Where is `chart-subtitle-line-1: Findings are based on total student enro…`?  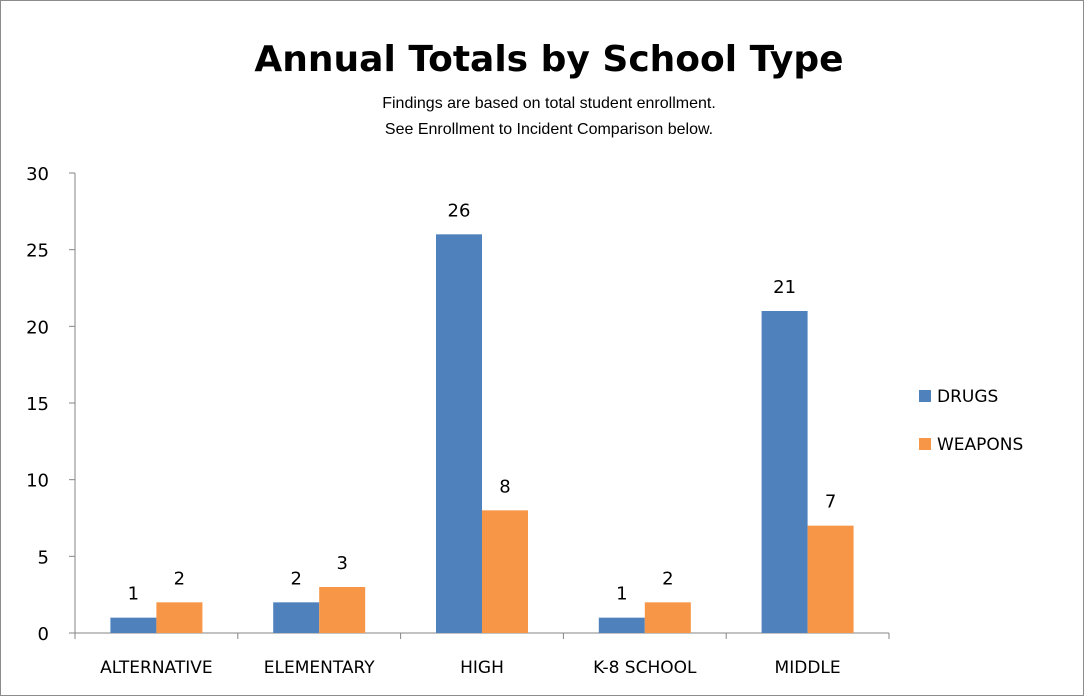
chart-subtitle-line-1: Findings are based on total student enro… is located at coordinates (549, 103).